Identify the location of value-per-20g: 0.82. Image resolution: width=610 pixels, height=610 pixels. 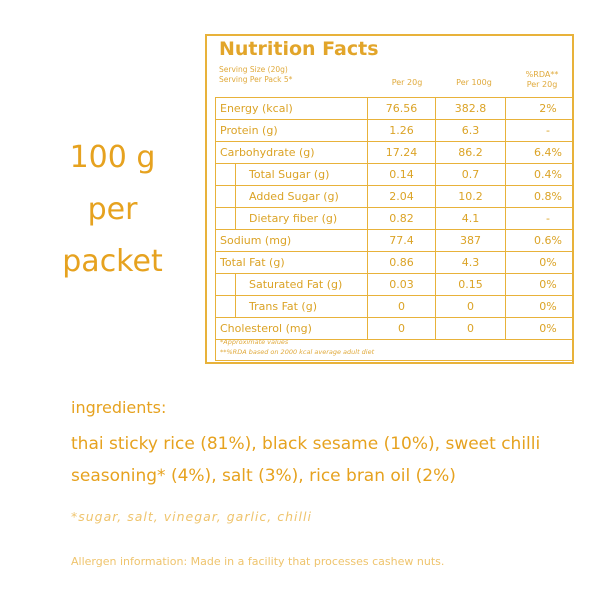
(402, 218).